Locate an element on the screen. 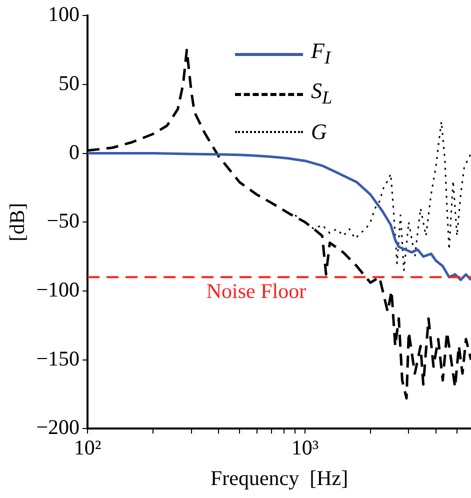  x-axis-title: Frequency [Hz] is located at coordinates (279, 478).